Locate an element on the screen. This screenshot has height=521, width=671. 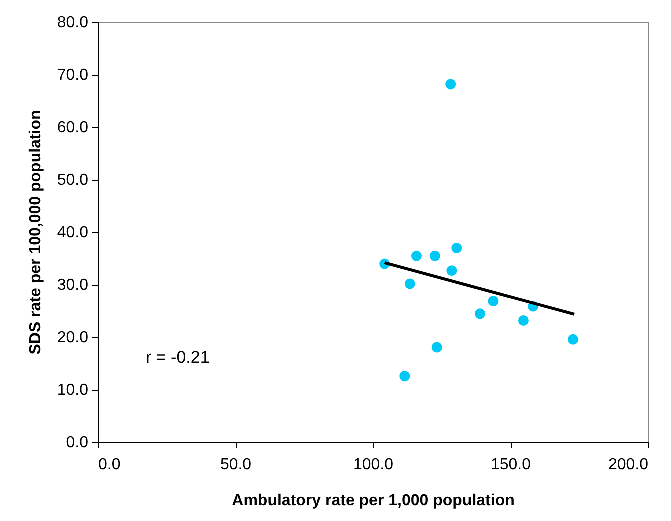
annotation: r = -0.21 is located at coordinates (178, 357).